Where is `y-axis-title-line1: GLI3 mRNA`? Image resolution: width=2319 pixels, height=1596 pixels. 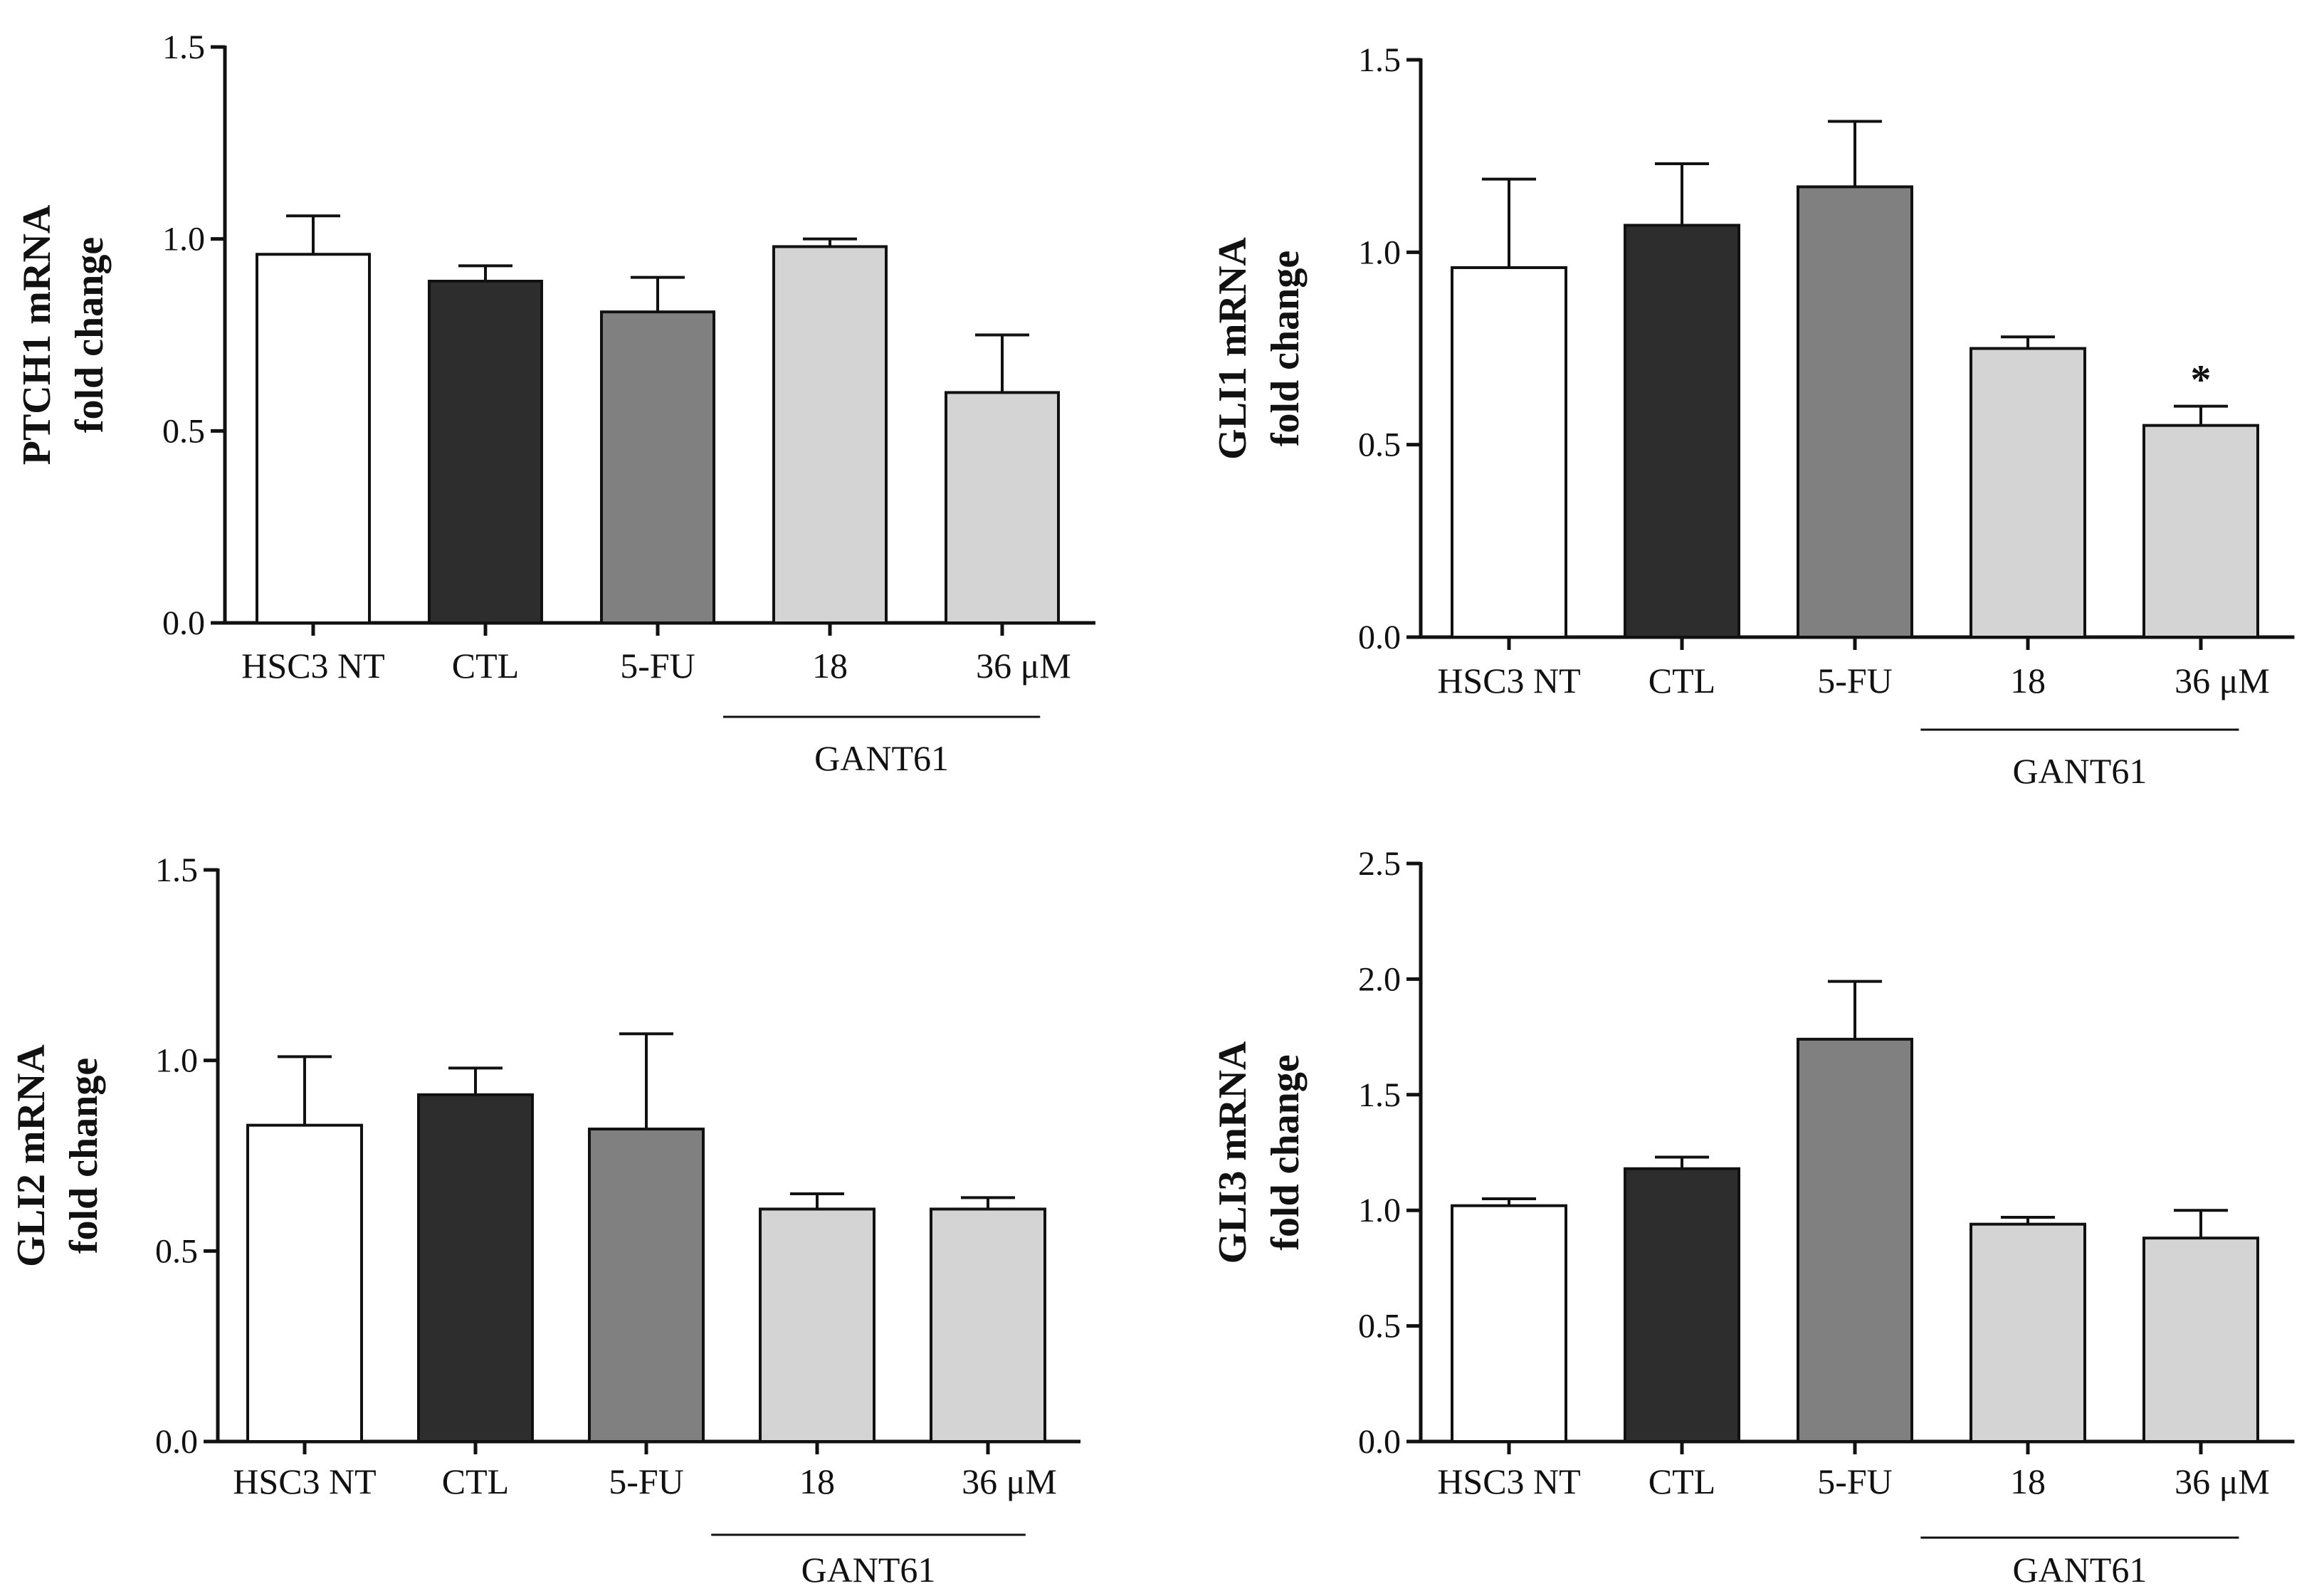 y-axis-title-line1: GLI3 mRNA is located at coordinates (1233, 1152).